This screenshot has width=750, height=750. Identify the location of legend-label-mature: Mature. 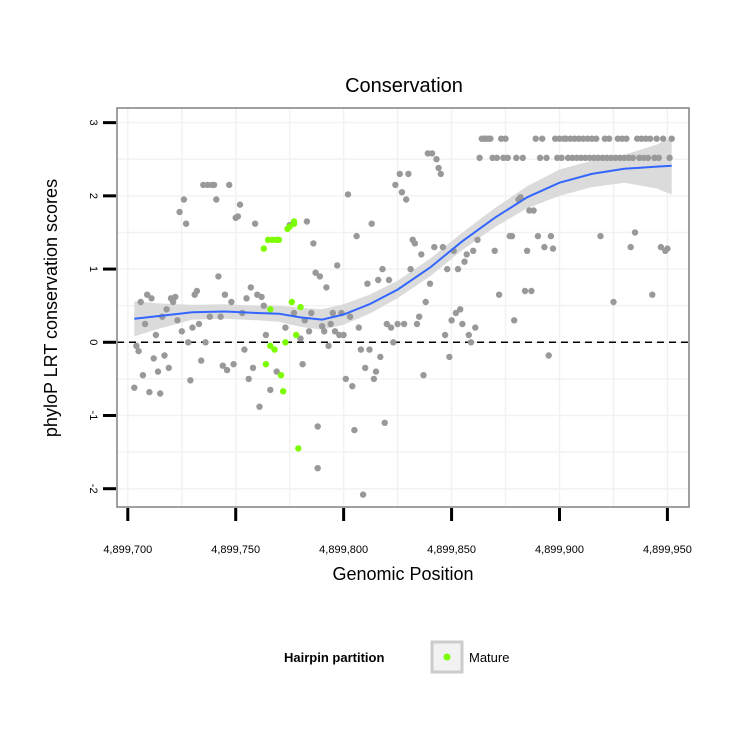
(489, 657).